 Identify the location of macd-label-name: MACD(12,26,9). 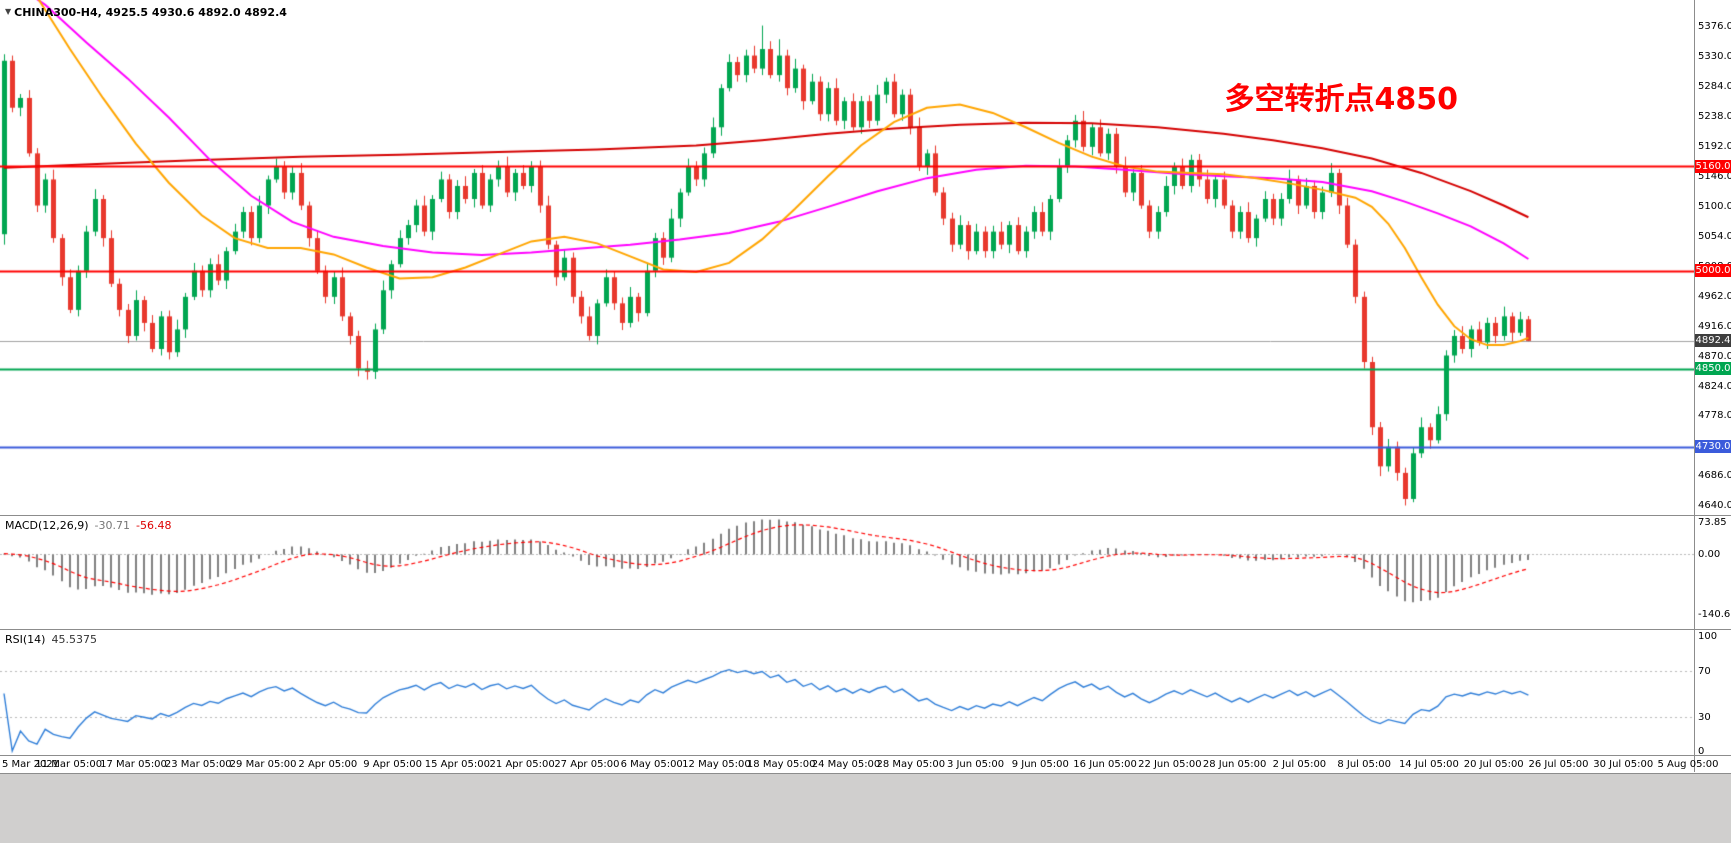
(47, 525).